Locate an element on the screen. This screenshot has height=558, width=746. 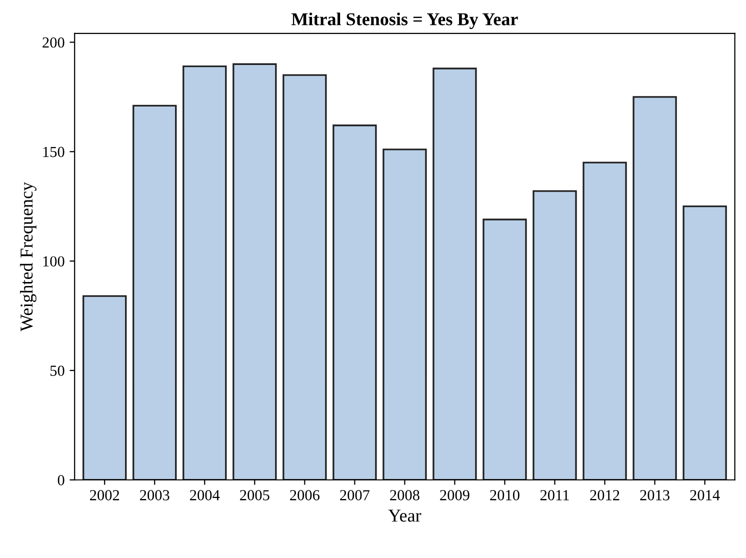
y-tick-label: 200 is located at coordinates (53, 42).